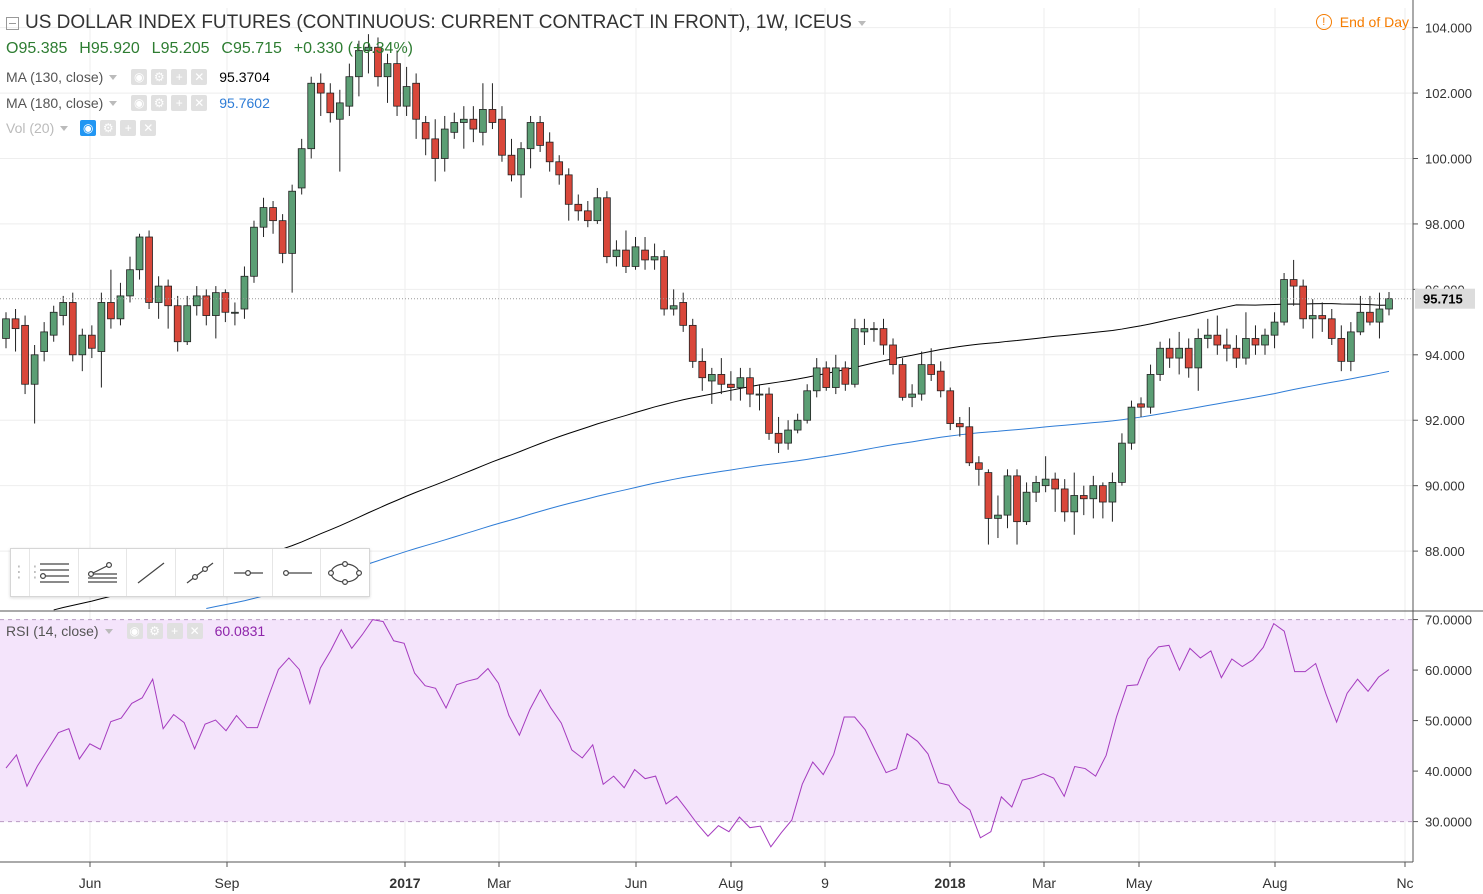 The height and width of the screenshot is (894, 1483). I want to click on last-price-label: 95.715, so click(1445, 298).